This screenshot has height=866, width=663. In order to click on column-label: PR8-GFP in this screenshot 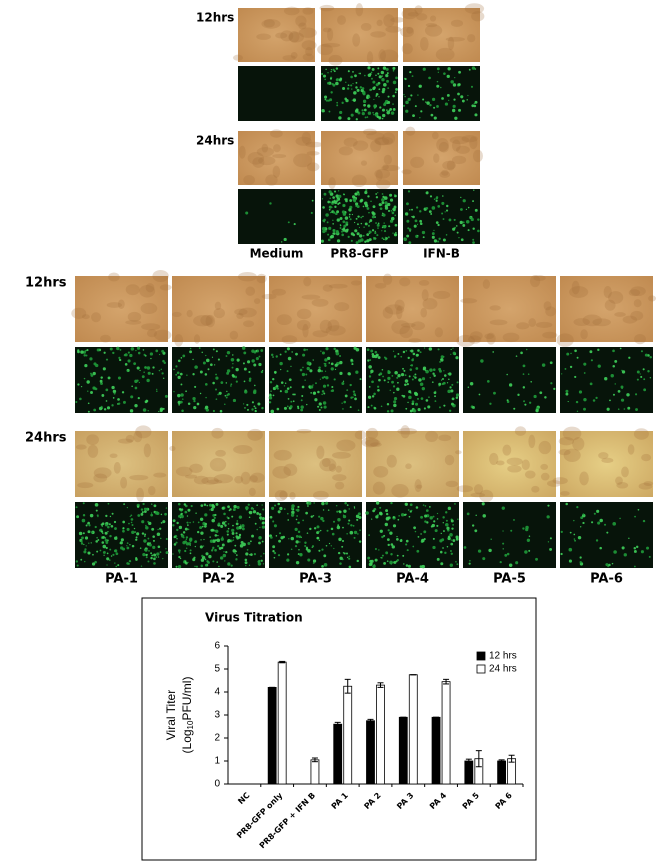, I will do `click(359, 254)`.